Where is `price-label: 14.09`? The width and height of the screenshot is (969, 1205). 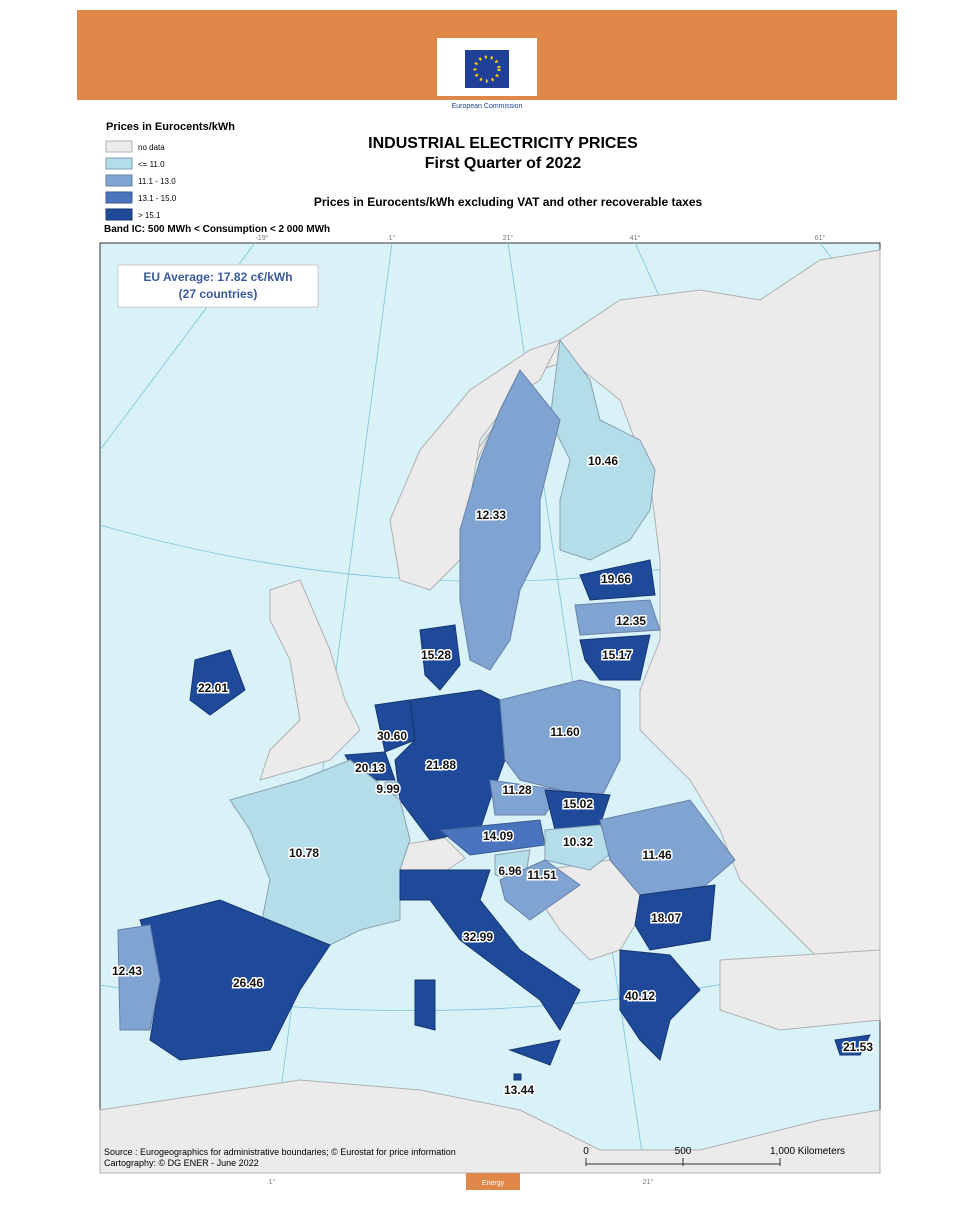 price-label: 14.09 is located at coordinates (498, 836).